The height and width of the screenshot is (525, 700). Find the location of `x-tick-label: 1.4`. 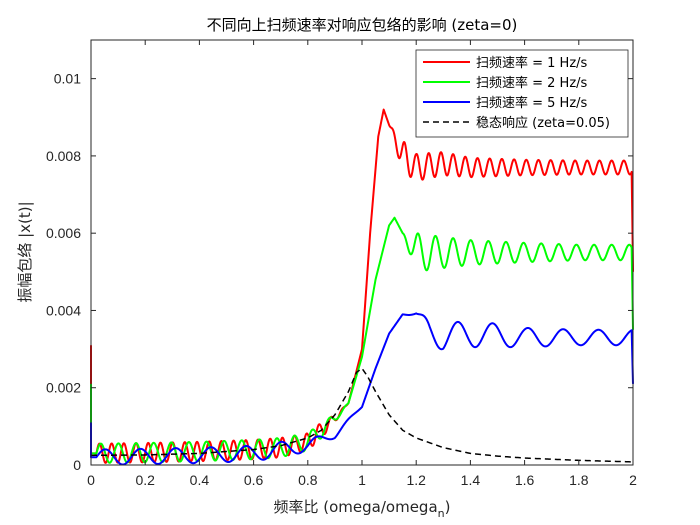

x-tick-label: 1.4 is located at coordinates (471, 480).